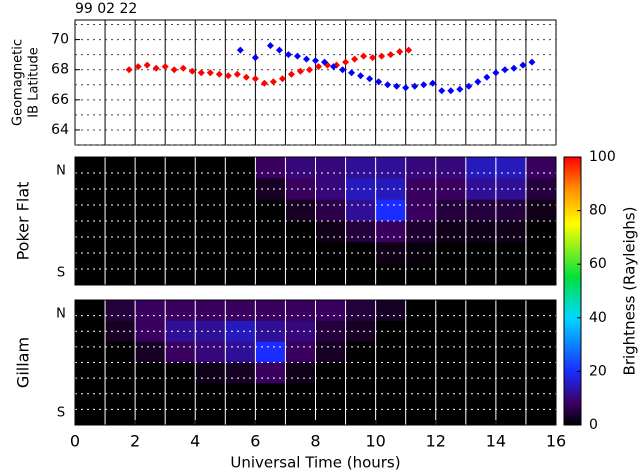 This screenshot has width=644, height=476. Describe the element at coordinates (602, 157) in the screenshot. I see `colorbar-tick-label: 100` at that location.